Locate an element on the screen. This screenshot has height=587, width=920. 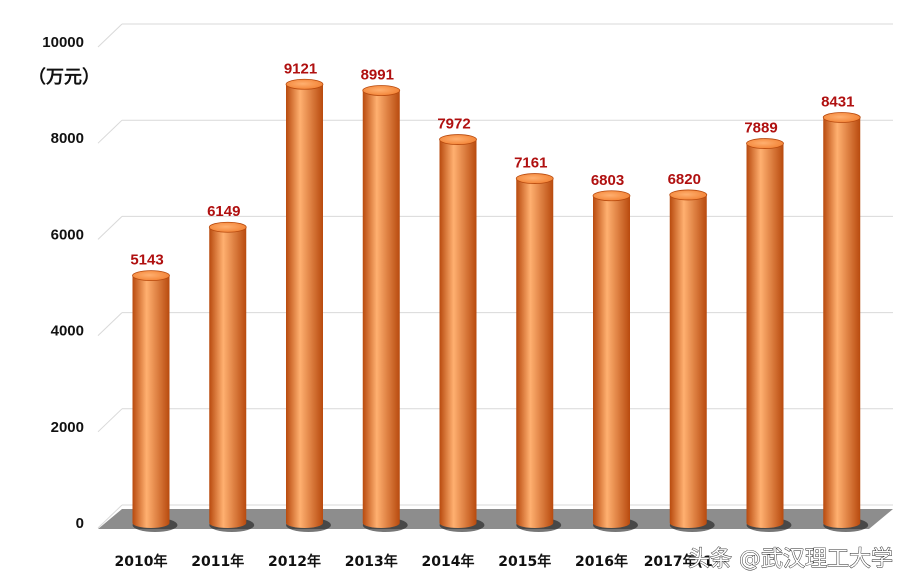
y-axis-label: （万元） is located at coordinates (64, 77).